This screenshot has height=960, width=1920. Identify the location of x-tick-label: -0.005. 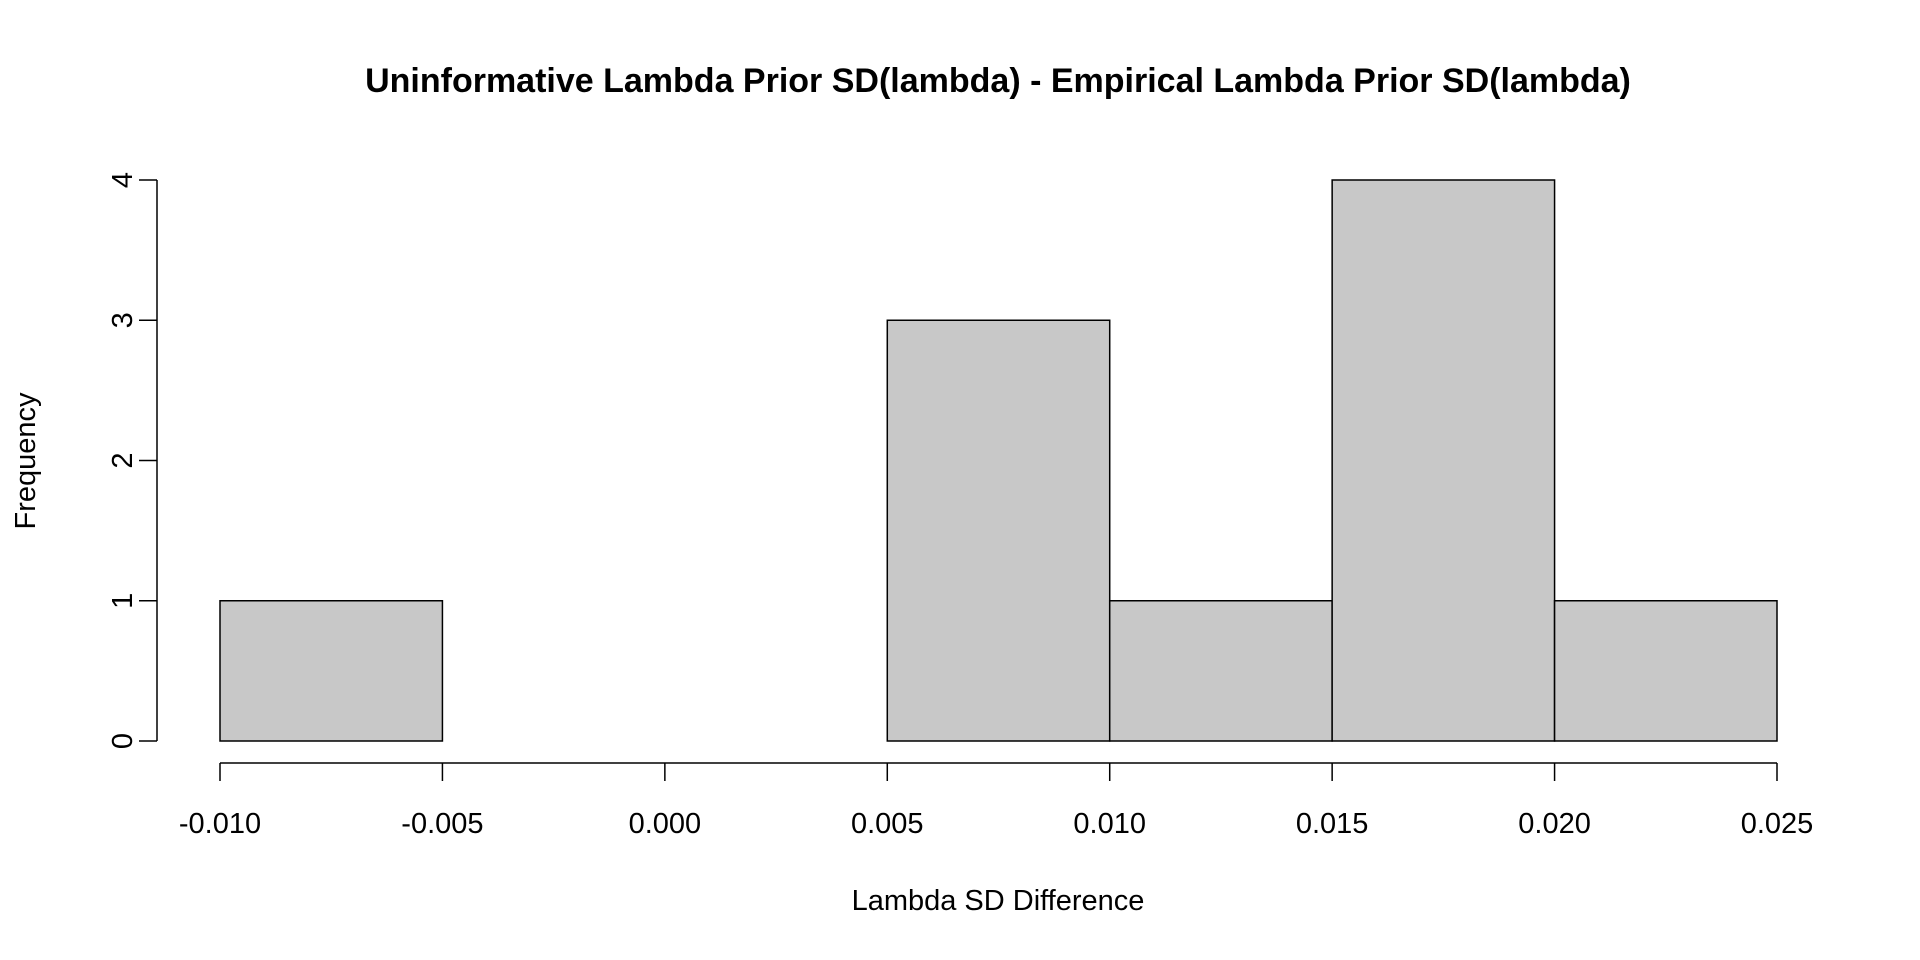
(442, 824).